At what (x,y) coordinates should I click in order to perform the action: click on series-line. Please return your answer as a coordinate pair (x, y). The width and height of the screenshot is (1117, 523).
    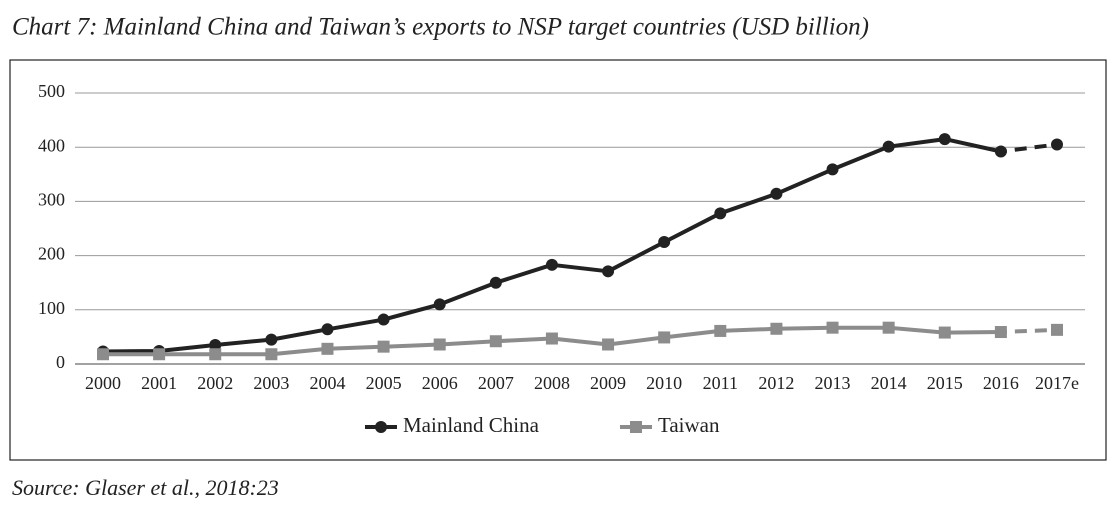
    Looking at the image, I should click on (580, 341).